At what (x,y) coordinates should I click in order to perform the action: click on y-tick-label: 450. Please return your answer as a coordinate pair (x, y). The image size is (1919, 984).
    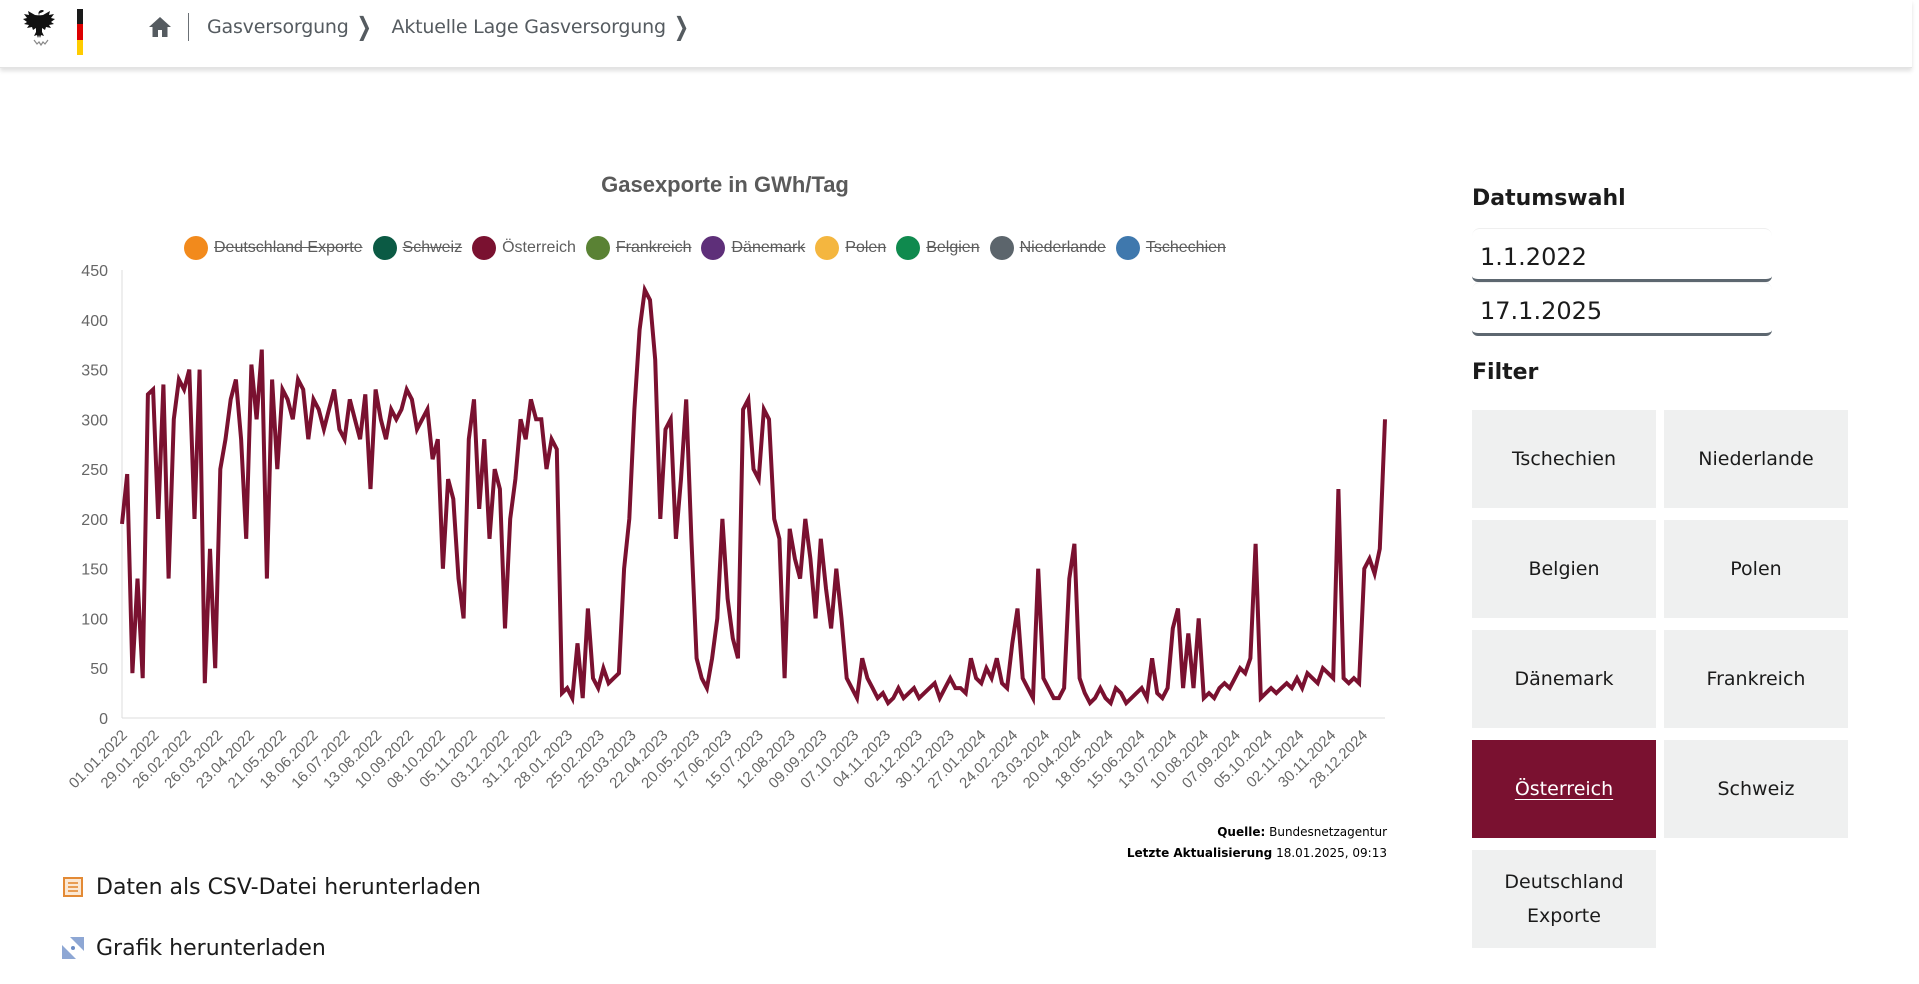
    Looking at the image, I should click on (94, 271).